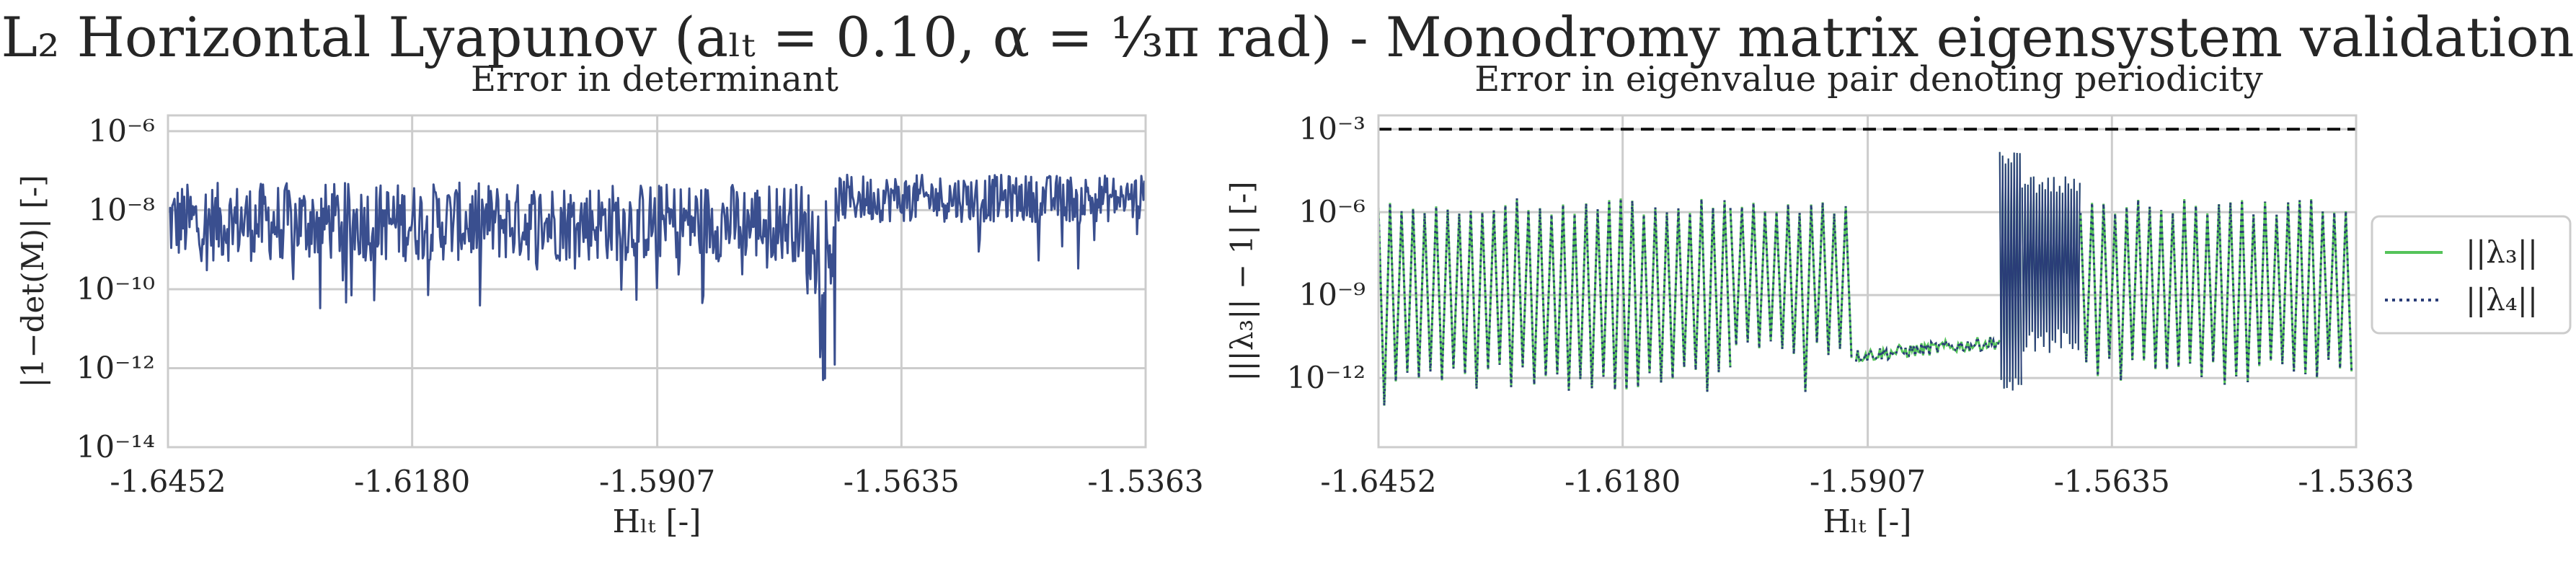 The image size is (2576, 564). What do you see at coordinates (2502, 299) in the screenshot?
I see `legend-label-lambda4: ||λ₄||` at bounding box center [2502, 299].